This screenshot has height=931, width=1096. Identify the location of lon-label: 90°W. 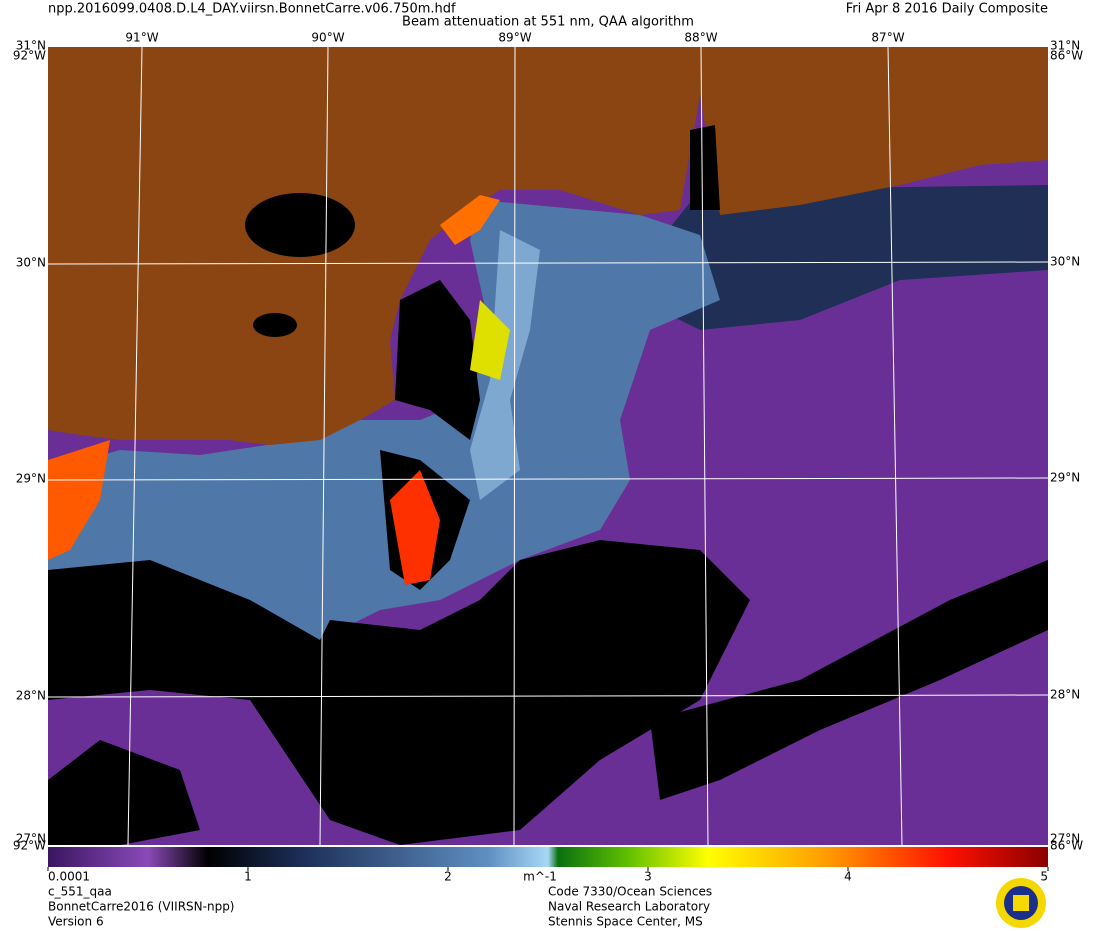
(327, 38).